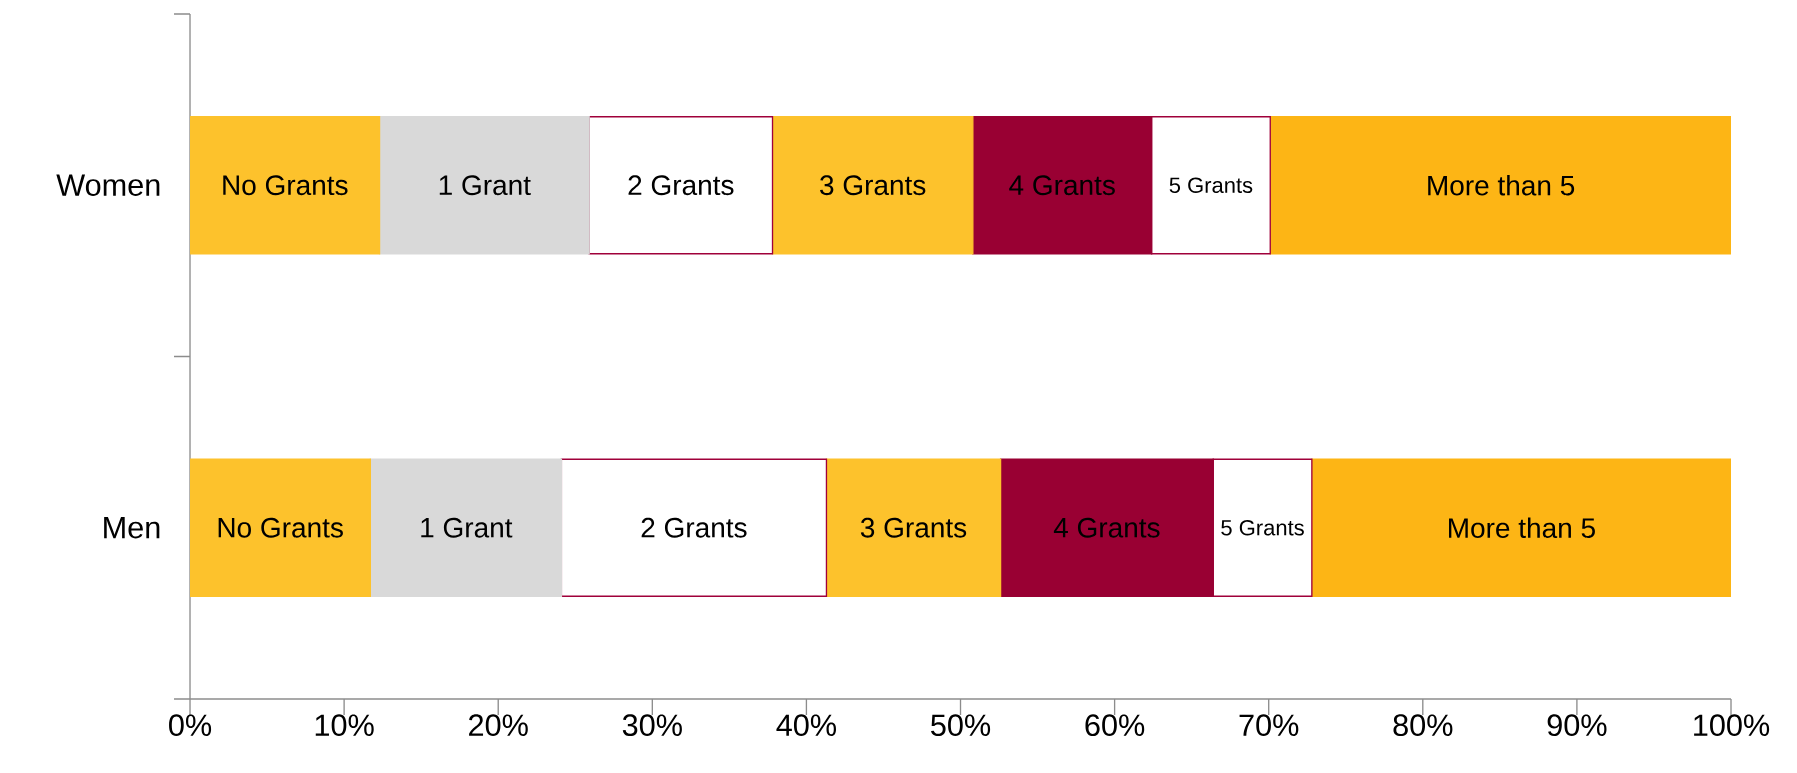 The height and width of the screenshot is (773, 1797). Describe the element at coordinates (1522, 528) in the screenshot. I see `text: More than 5` at that location.